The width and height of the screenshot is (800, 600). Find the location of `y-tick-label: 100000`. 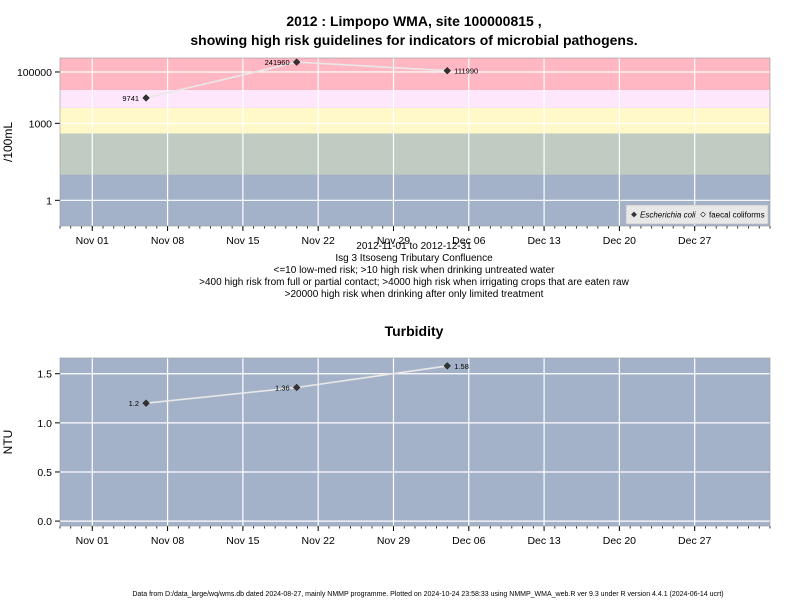

y-tick-label: 100000 is located at coordinates (34, 73).